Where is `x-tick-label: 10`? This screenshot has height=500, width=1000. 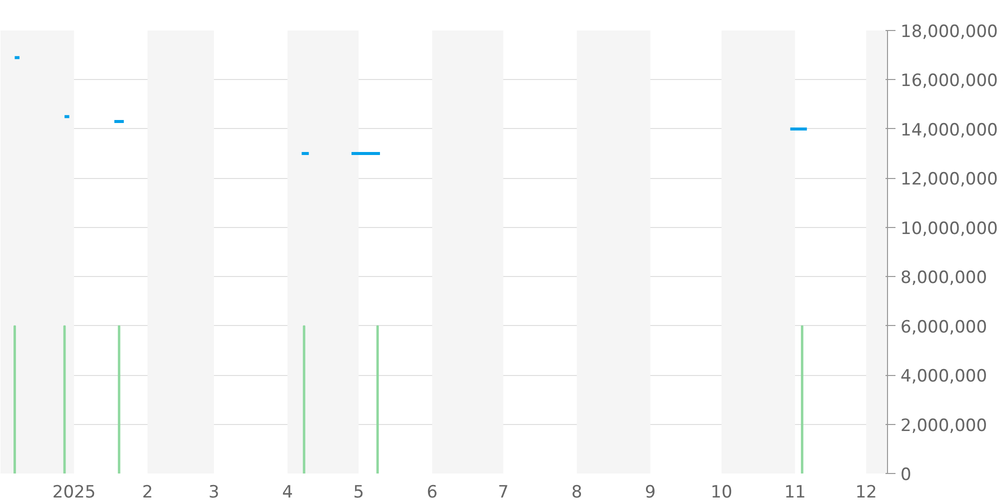
x-tick-label: 10 is located at coordinates (721, 491).